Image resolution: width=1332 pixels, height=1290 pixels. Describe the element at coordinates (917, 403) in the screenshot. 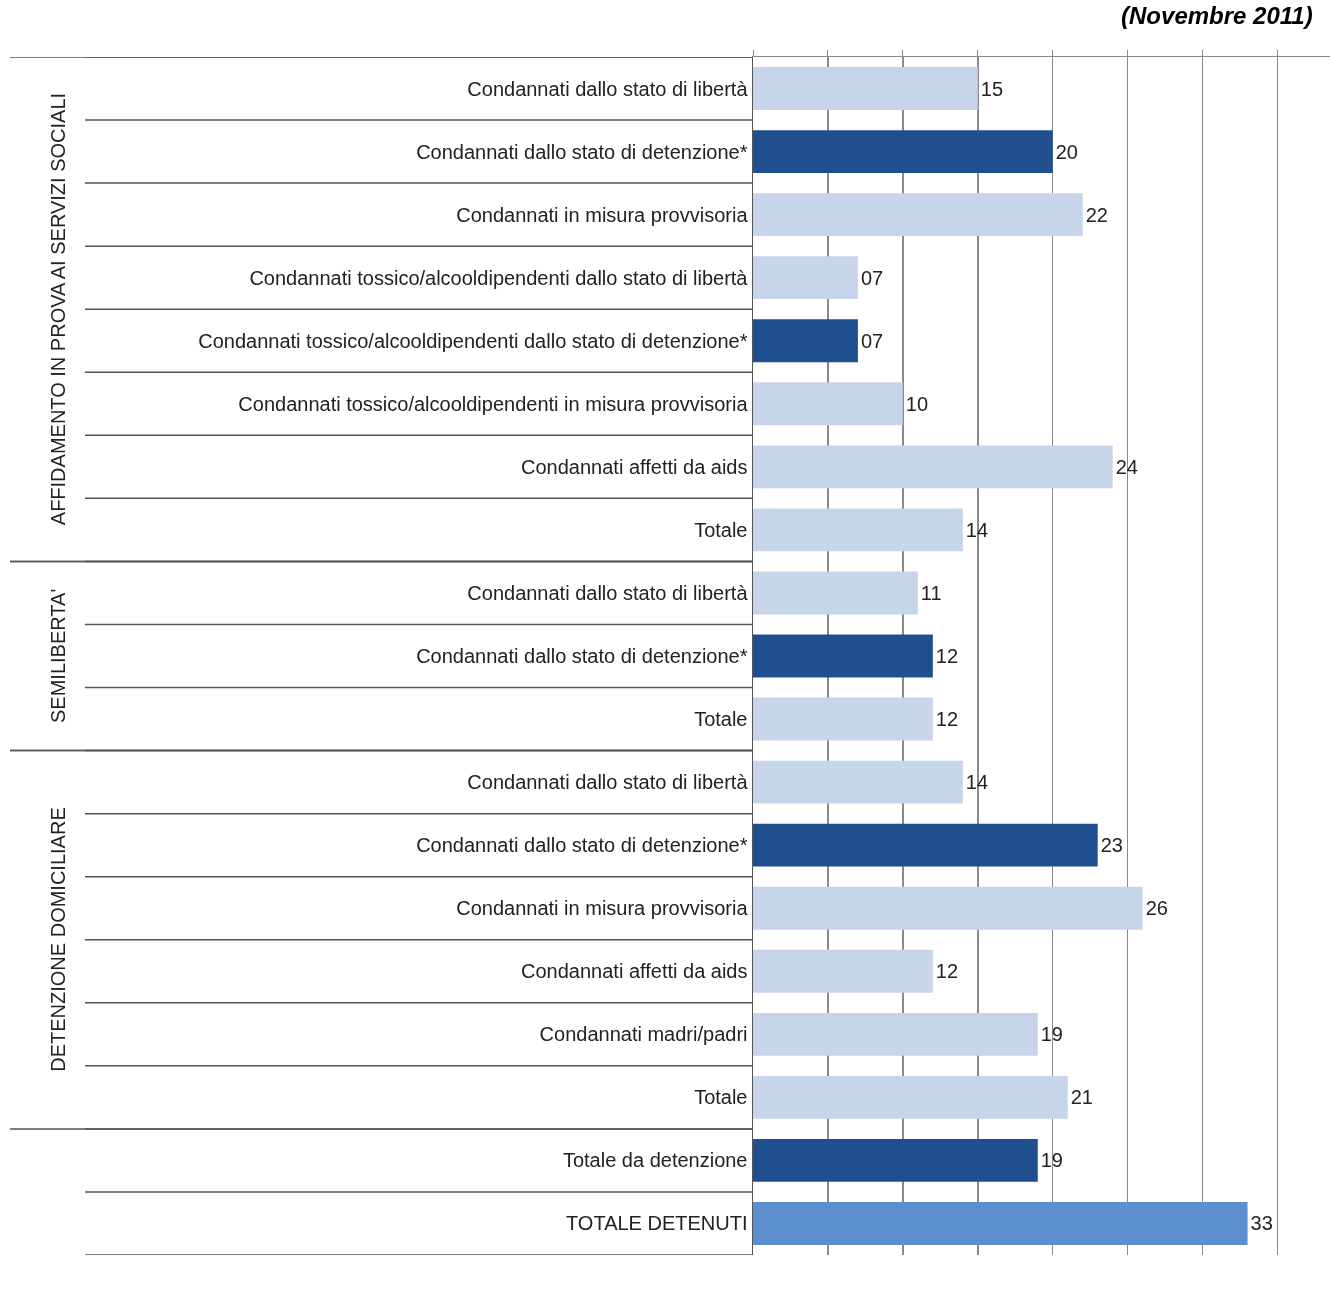

I see `data-label: 10` at that location.